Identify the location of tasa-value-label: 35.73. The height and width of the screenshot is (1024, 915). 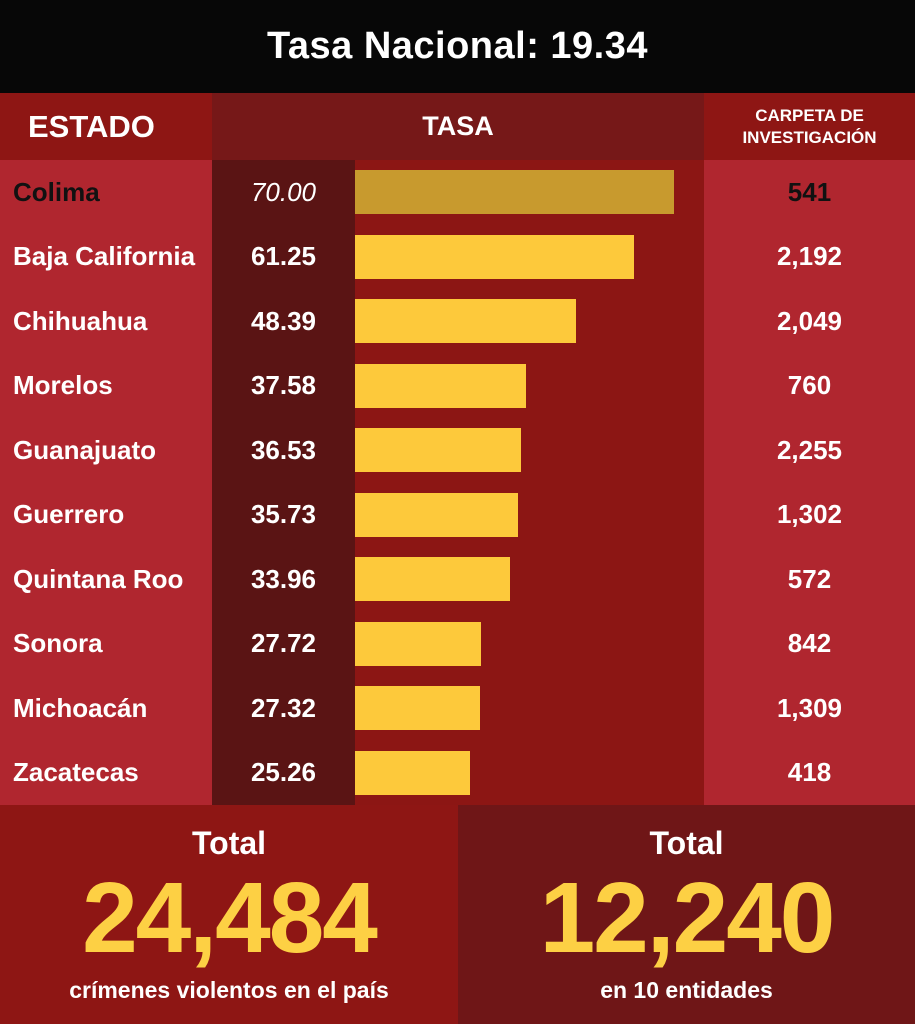
(283, 514).